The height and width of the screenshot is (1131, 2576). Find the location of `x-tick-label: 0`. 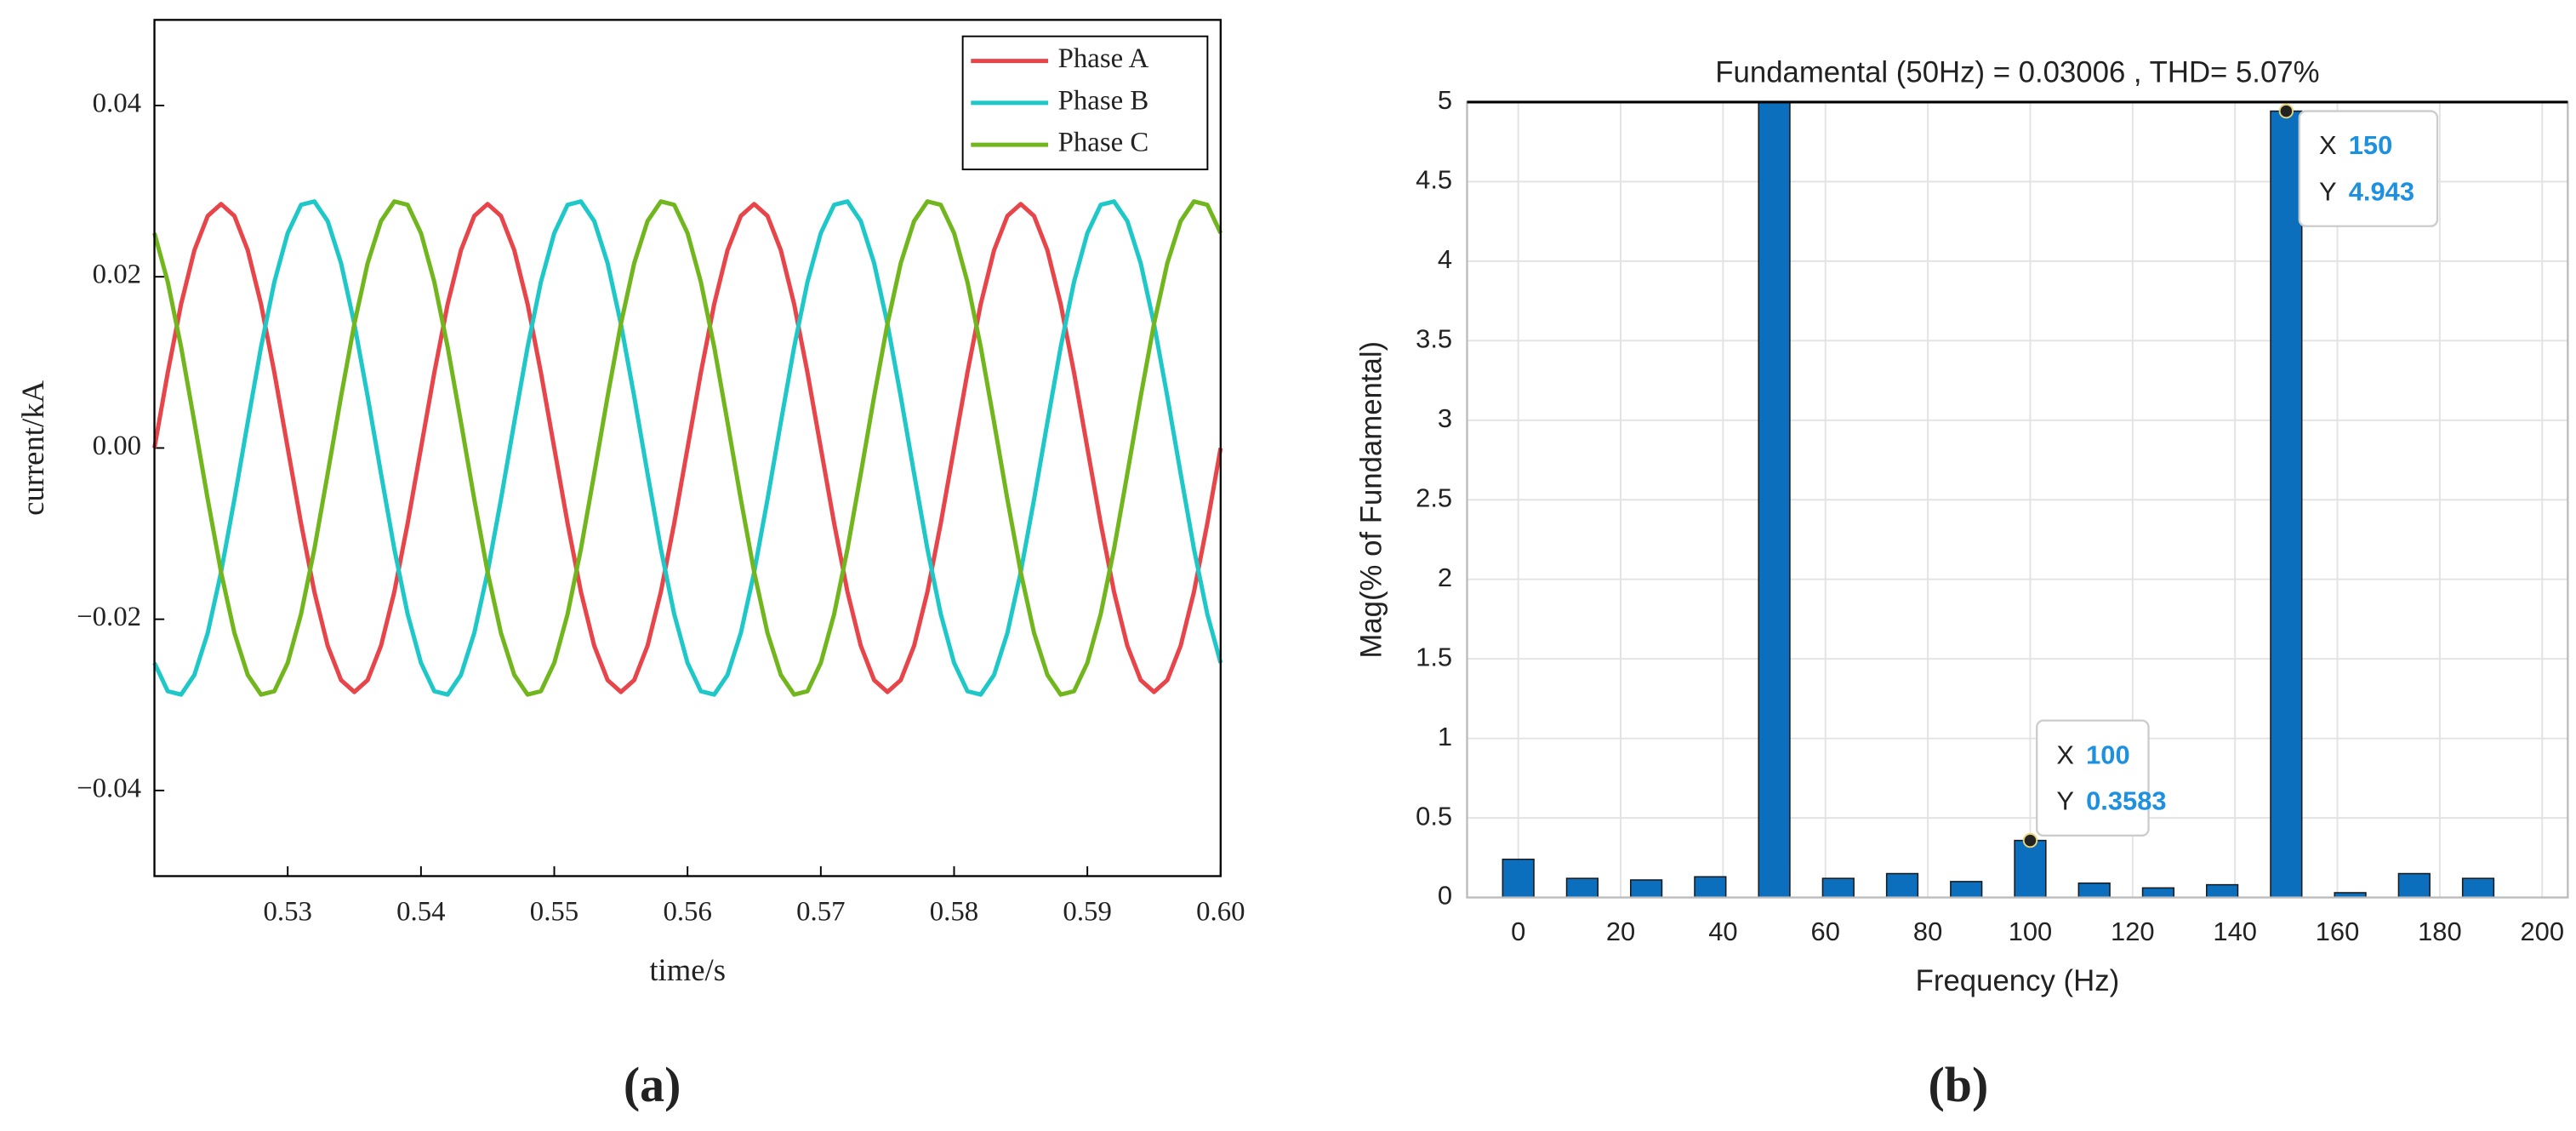

x-tick-label: 0 is located at coordinates (1518, 931).